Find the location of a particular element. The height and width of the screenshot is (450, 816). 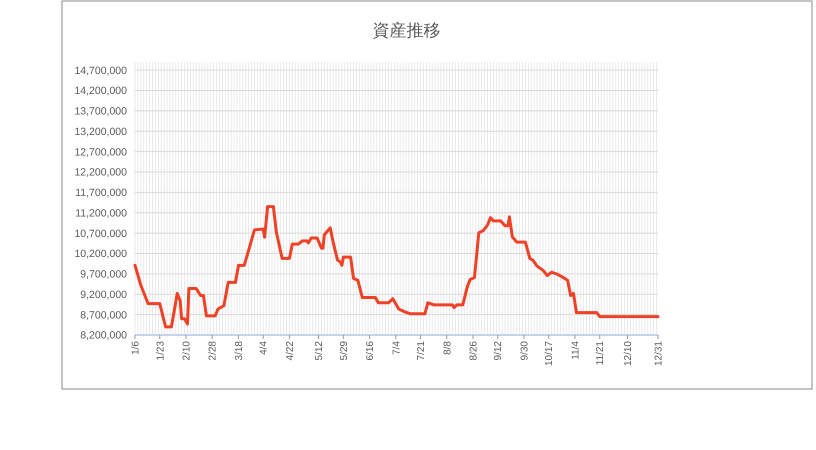

x-tick-label: 11/21 is located at coordinates (600, 353).